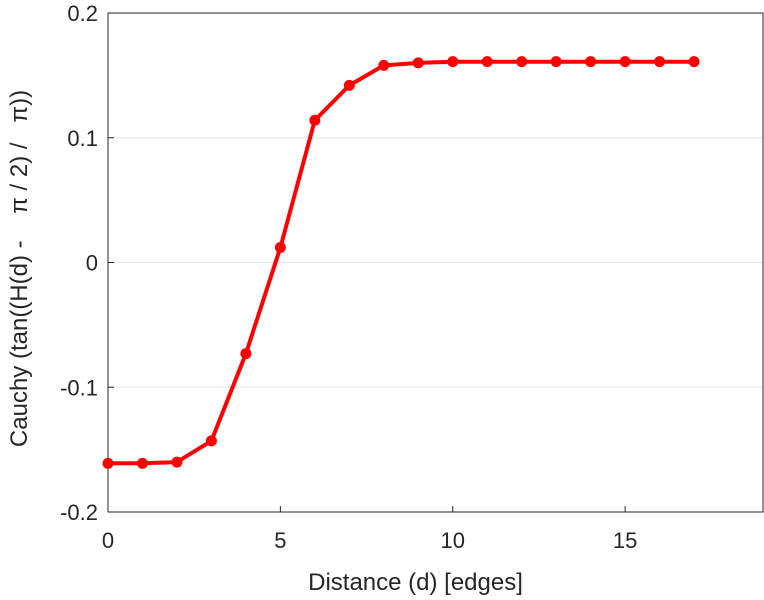 The width and height of the screenshot is (764, 600). What do you see at coordinates (108, 540) in the screenshot?
I see `x-tick-label: 0` at bounding box center [108, 540].